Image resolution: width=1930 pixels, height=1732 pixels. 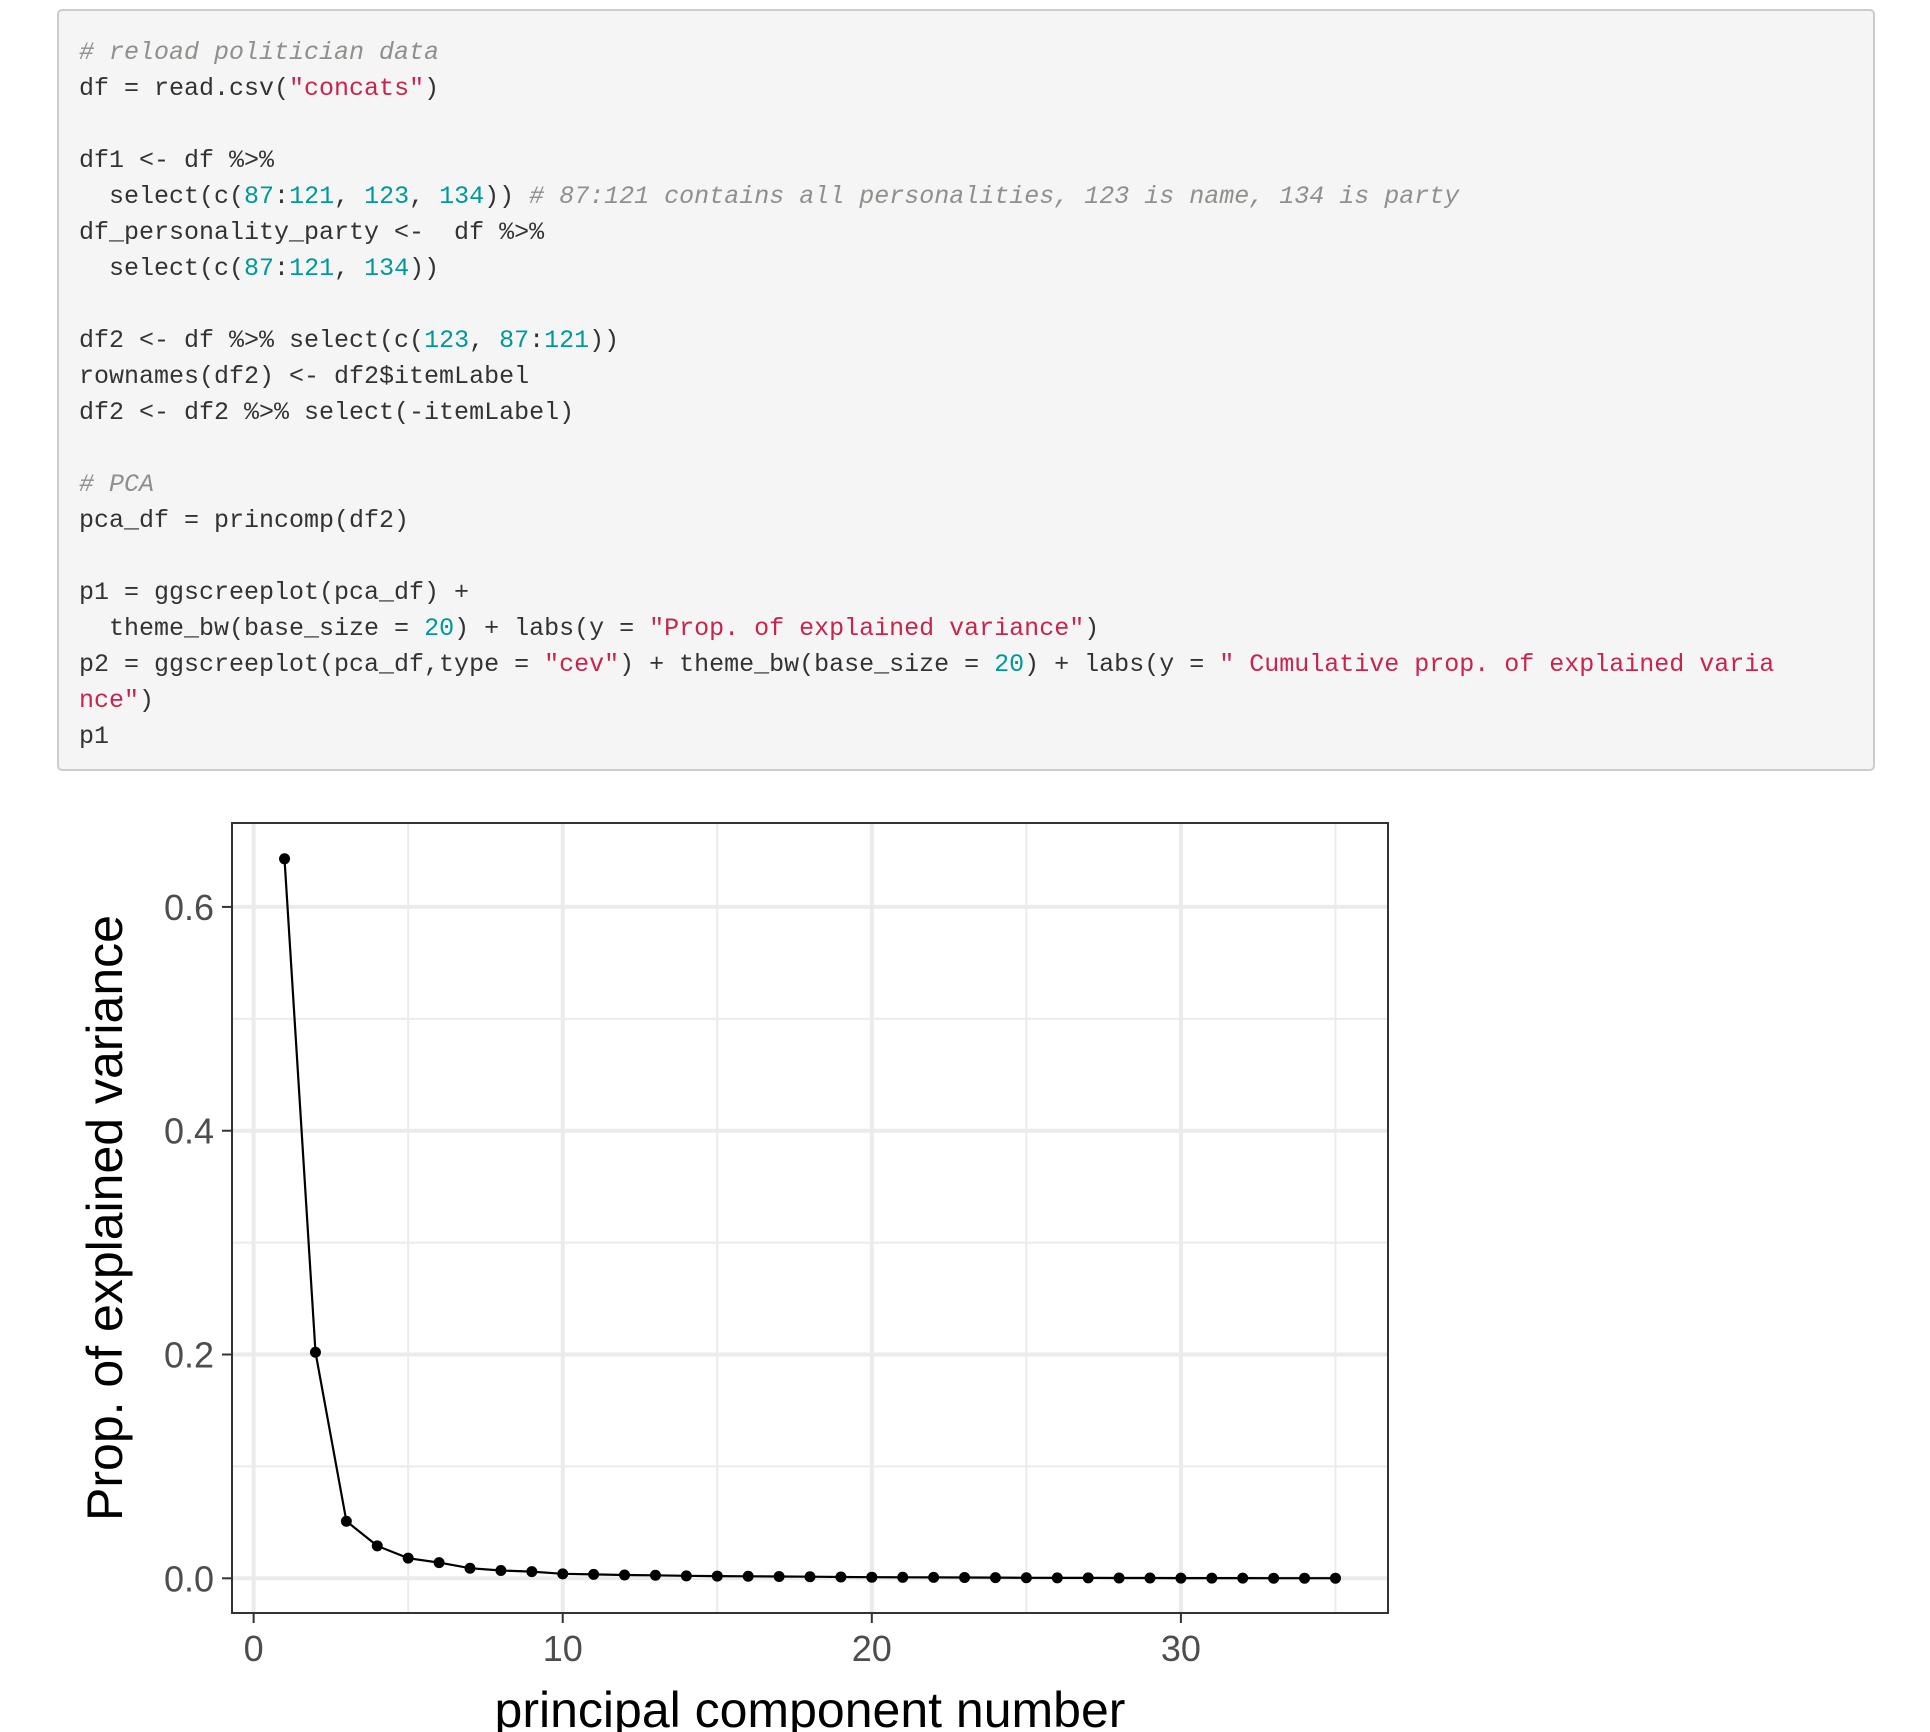 What do you see at coordinates (867, 628) in the screenshot?
I see `code-token-string: "Prop. of explained variance"` at bounding box center [867, 628].